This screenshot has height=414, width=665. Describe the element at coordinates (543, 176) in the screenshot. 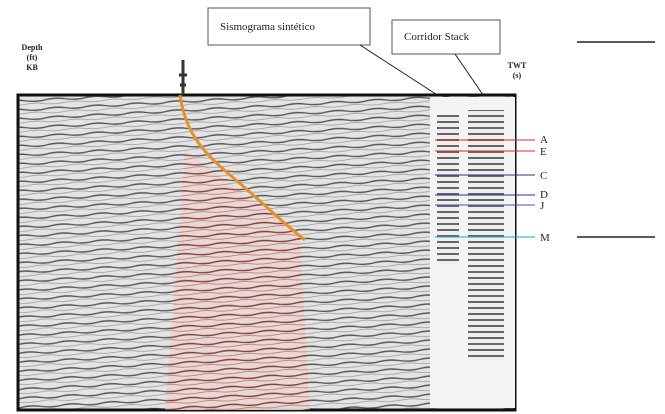

I see `horizon-label: C` at that location.